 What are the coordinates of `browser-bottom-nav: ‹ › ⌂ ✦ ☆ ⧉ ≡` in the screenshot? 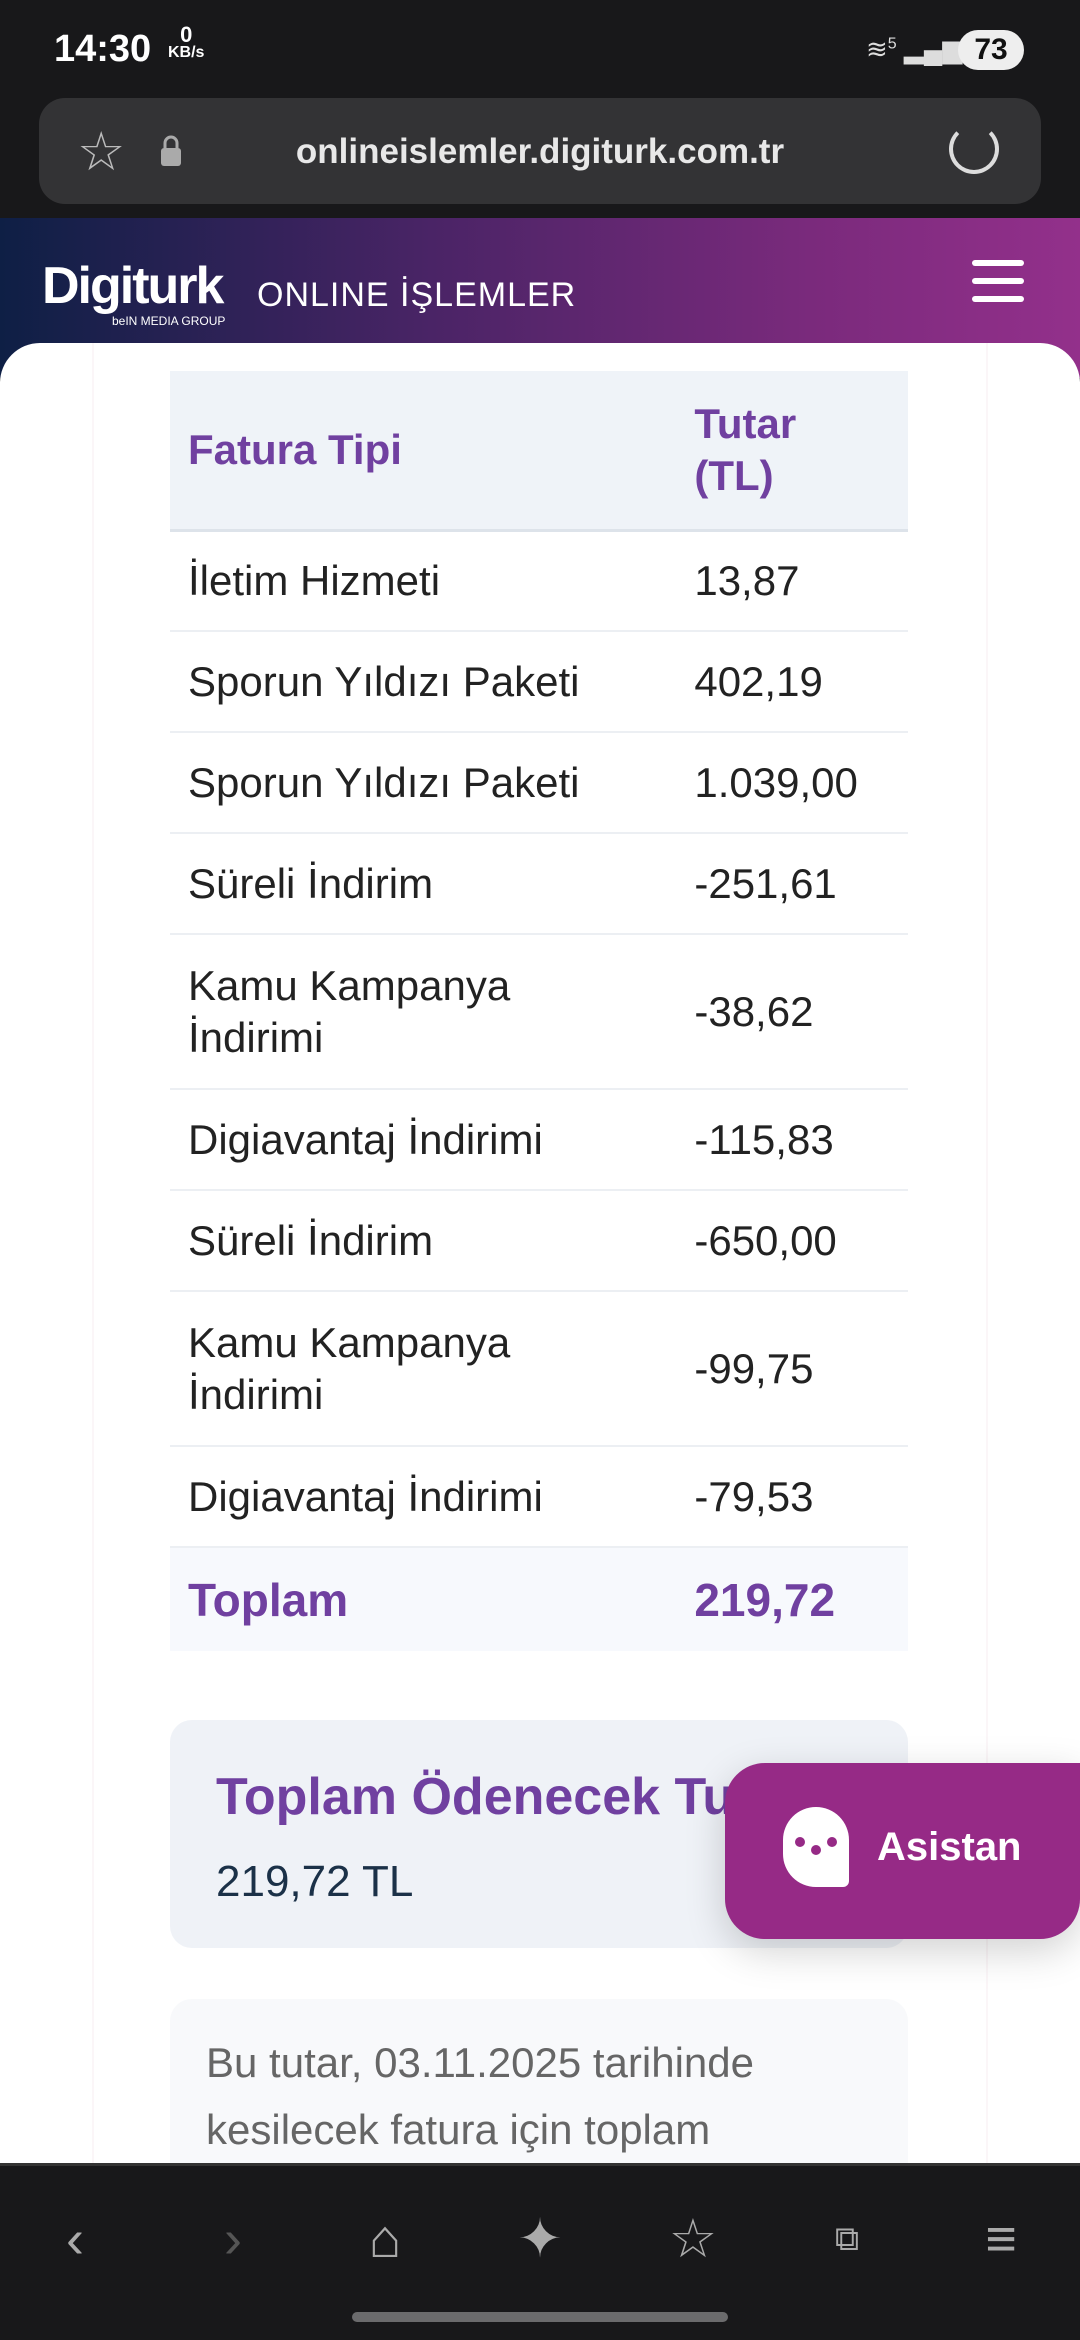 It's located at (540, 2251).